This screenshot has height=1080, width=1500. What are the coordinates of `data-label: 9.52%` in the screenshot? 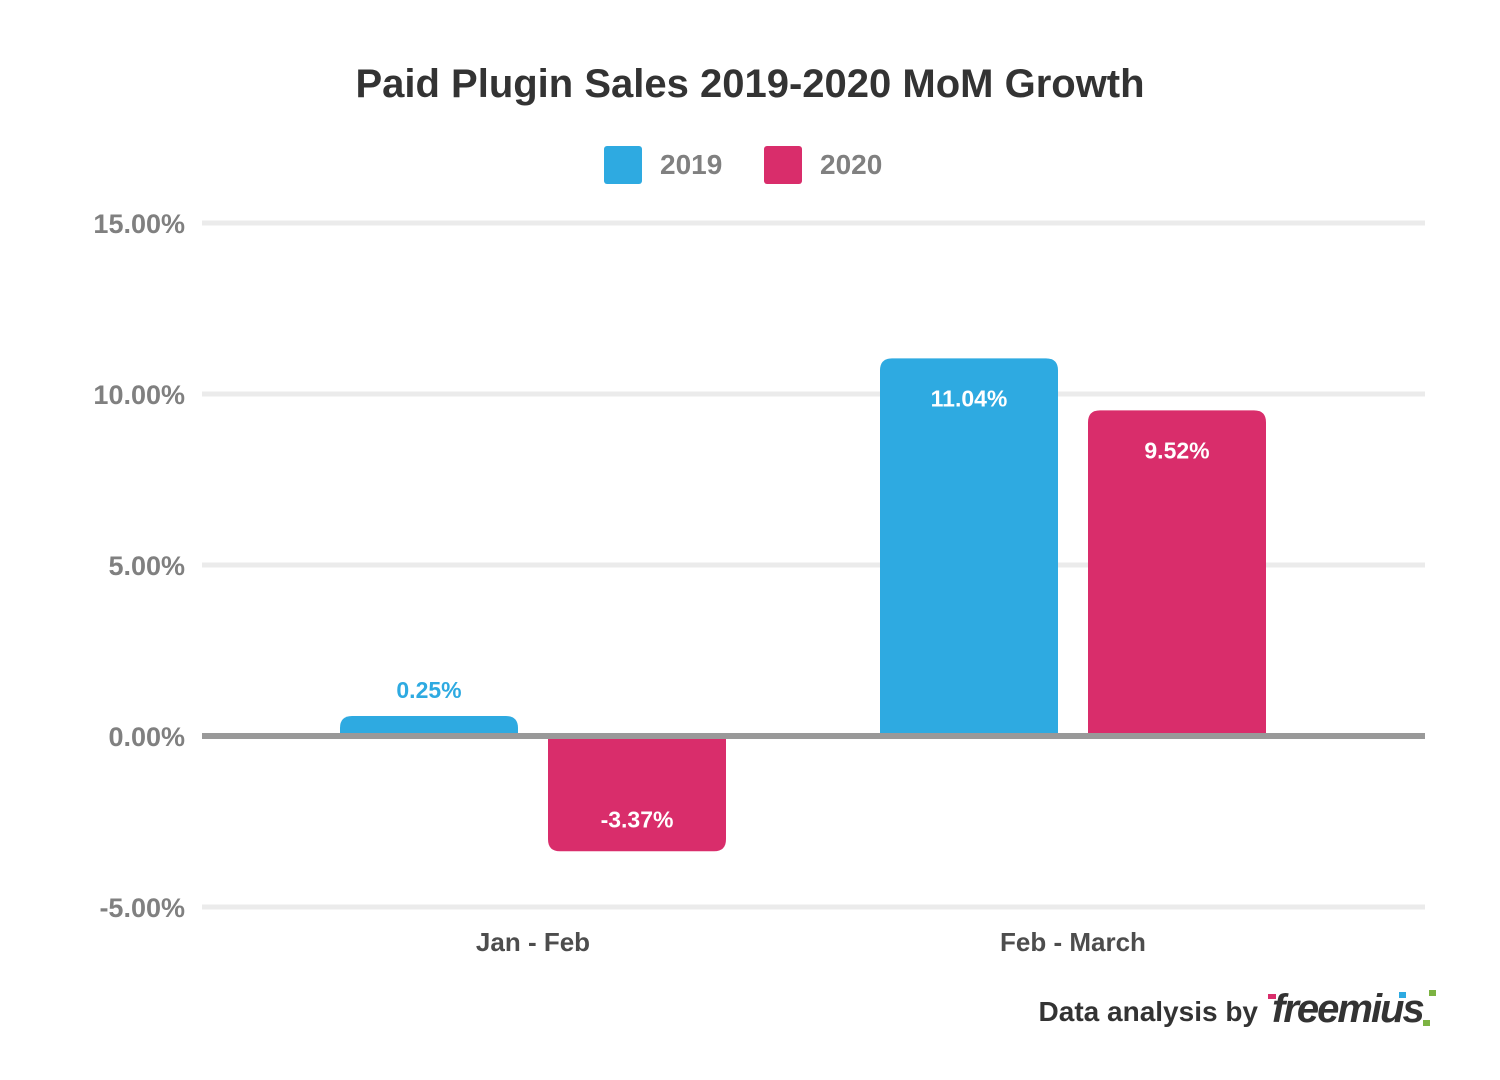 It's located at (1176, 450).